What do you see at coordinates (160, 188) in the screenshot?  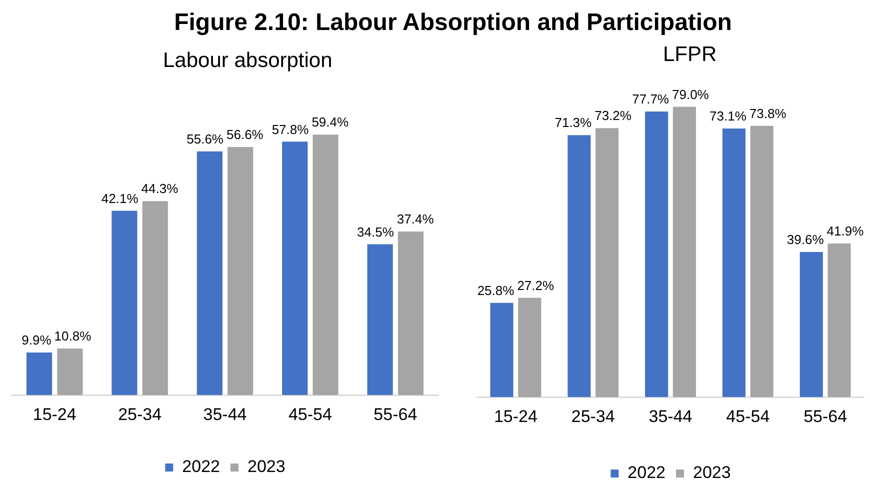 I see `data-label: 44.3%` at bounding box center [160, 188].